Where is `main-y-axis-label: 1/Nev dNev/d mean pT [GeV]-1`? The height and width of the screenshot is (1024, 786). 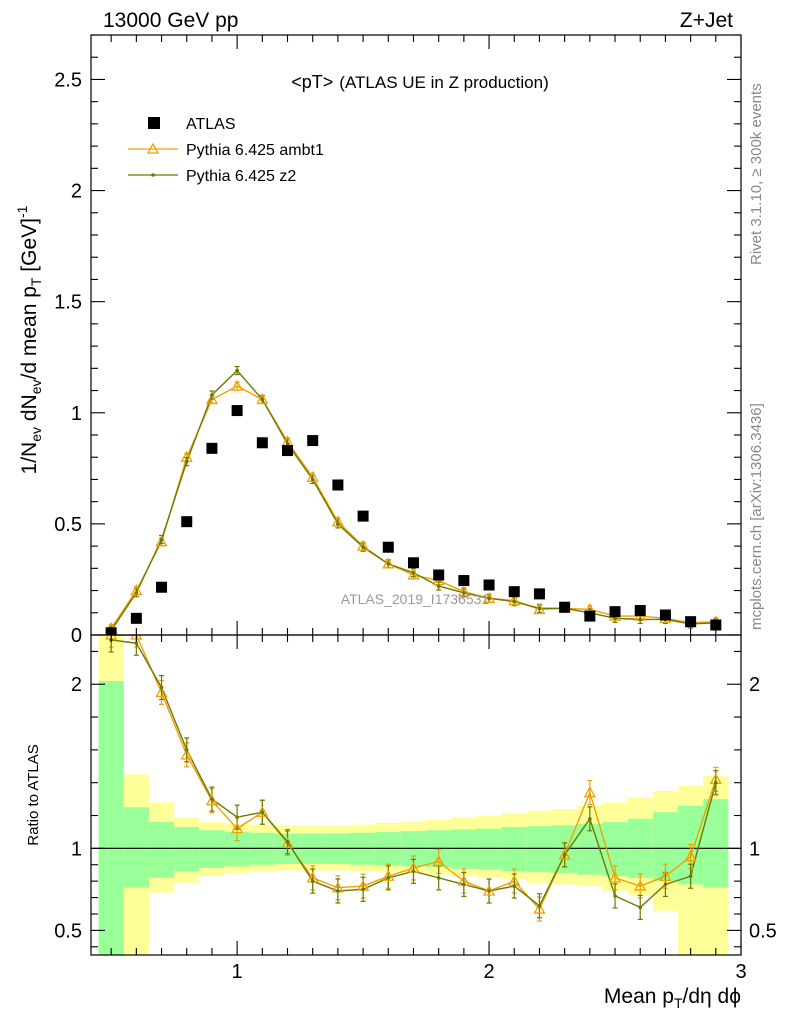
main-y-axis-label: 1/Nev dNev/d mean pT [GeV]-1 is located at coordinates (29, 339).